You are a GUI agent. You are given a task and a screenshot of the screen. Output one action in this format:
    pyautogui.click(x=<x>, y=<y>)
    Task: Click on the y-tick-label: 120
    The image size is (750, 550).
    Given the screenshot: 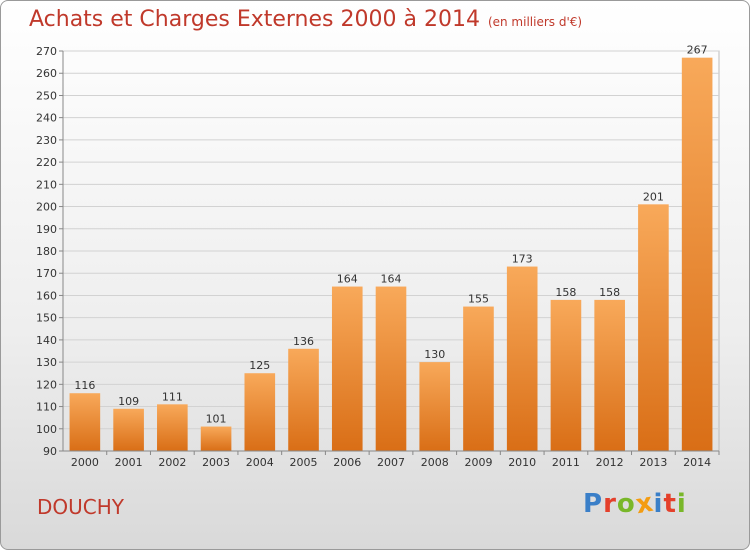 What is the action you would take?
    pyautogui.click(x=46, y=384)
    